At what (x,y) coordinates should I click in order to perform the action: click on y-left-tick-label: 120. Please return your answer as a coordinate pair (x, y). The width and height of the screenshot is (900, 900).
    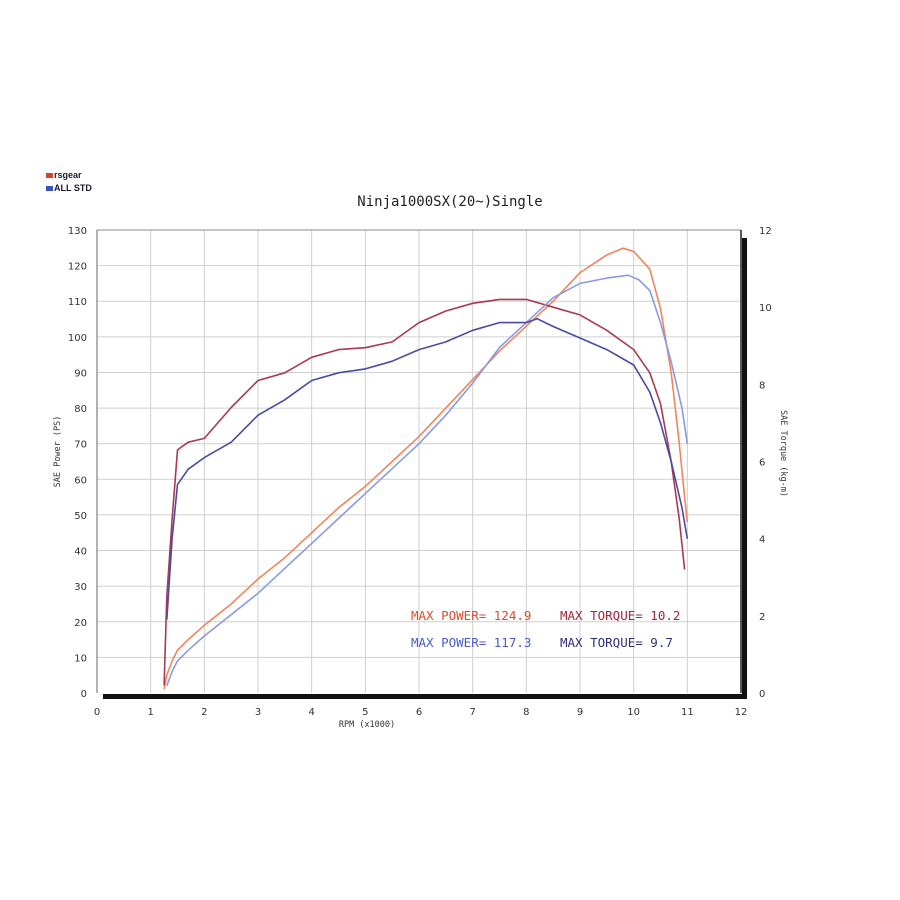
    Looking at the image, I should click on (77, 267).